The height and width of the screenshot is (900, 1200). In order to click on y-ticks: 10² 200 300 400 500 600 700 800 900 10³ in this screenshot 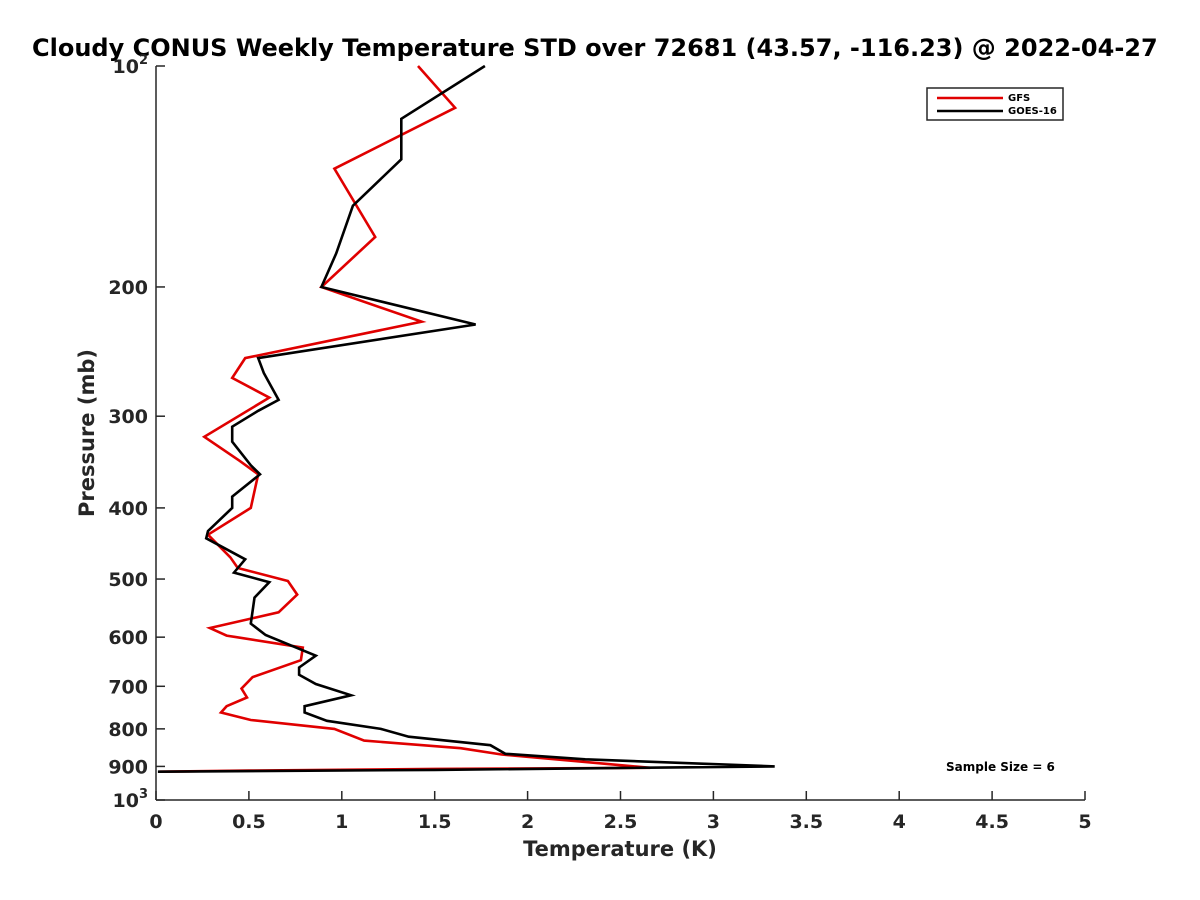, I will do `click(136, 432)`.